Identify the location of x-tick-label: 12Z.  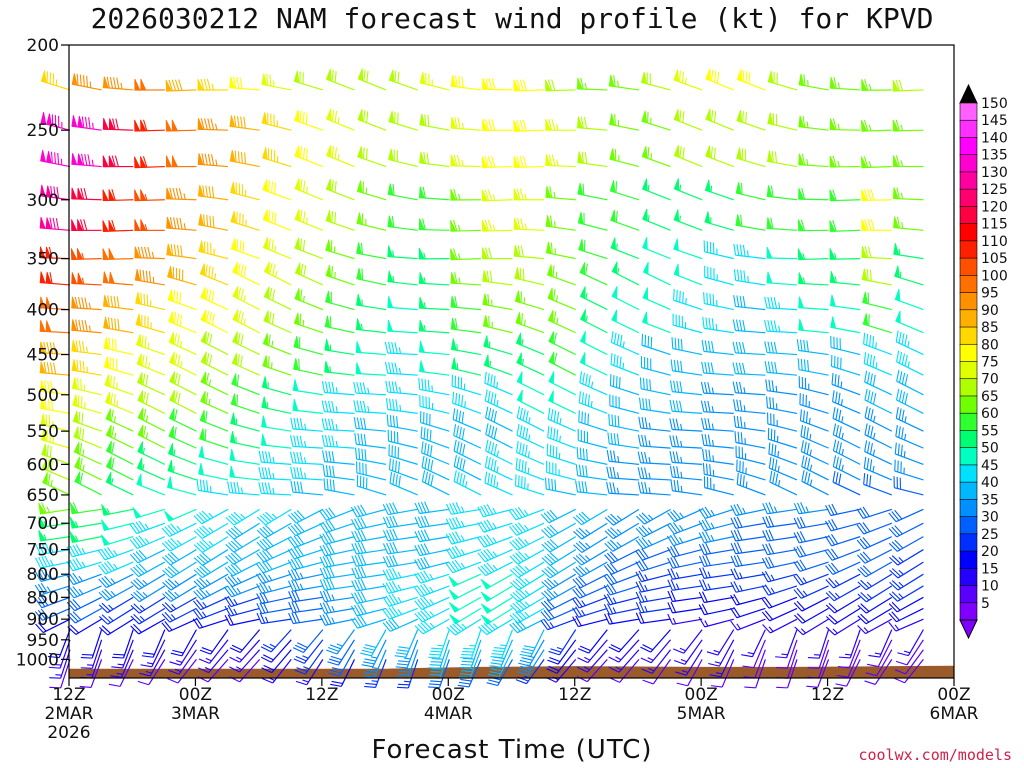
(827, 695).